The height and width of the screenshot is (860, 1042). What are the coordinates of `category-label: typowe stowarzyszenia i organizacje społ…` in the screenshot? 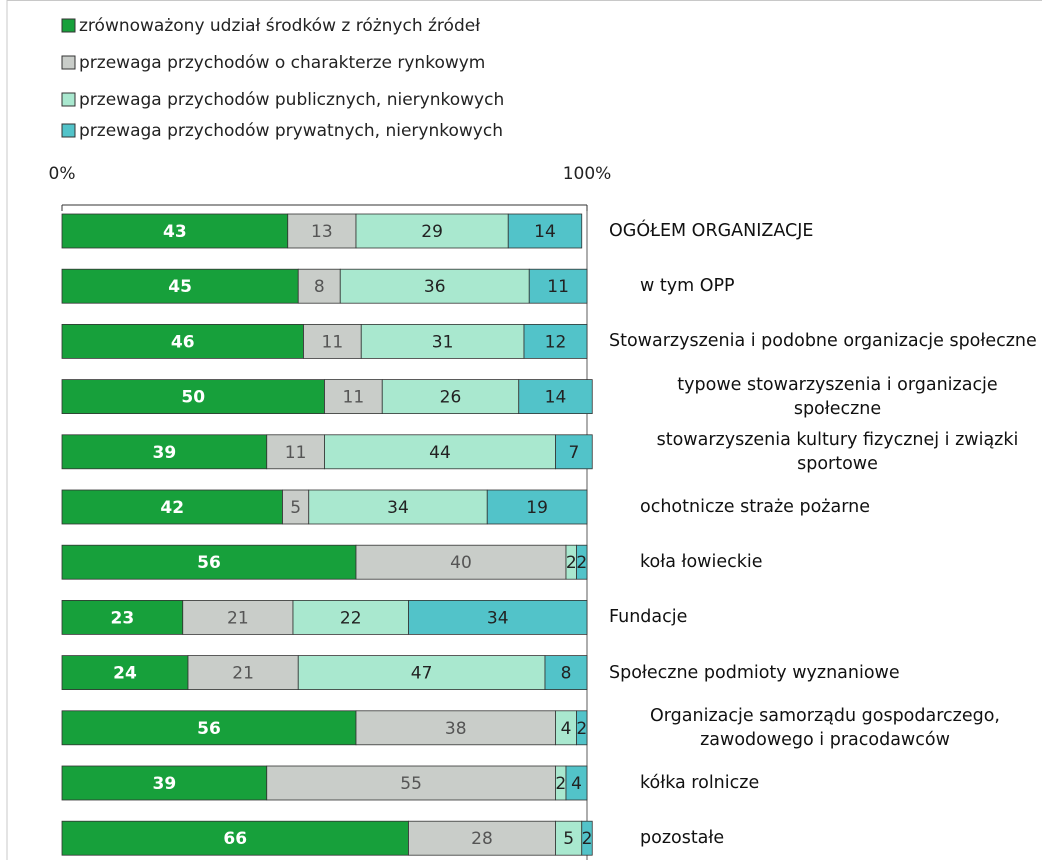 It's located at (837, 396).